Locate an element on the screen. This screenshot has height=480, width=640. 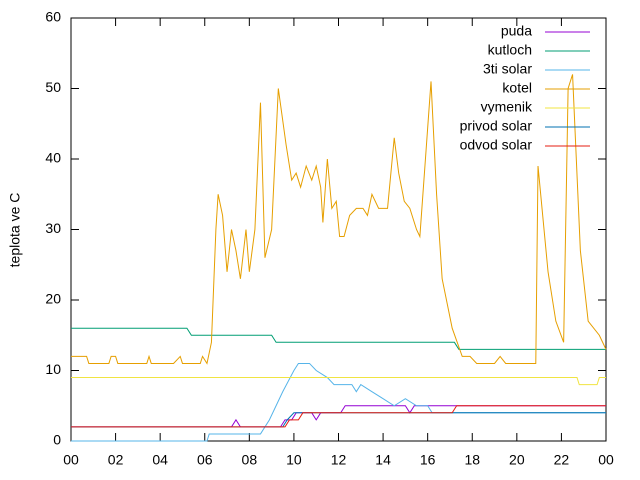
y-tick-label: 40 is located at coordinates (53, 158).